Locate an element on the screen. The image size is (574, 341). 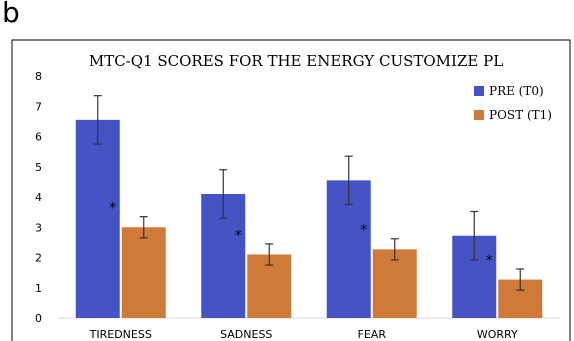
category-labels: TIREDNESS SADNESS FEAR WORRY is located at coordinates (303, 334).